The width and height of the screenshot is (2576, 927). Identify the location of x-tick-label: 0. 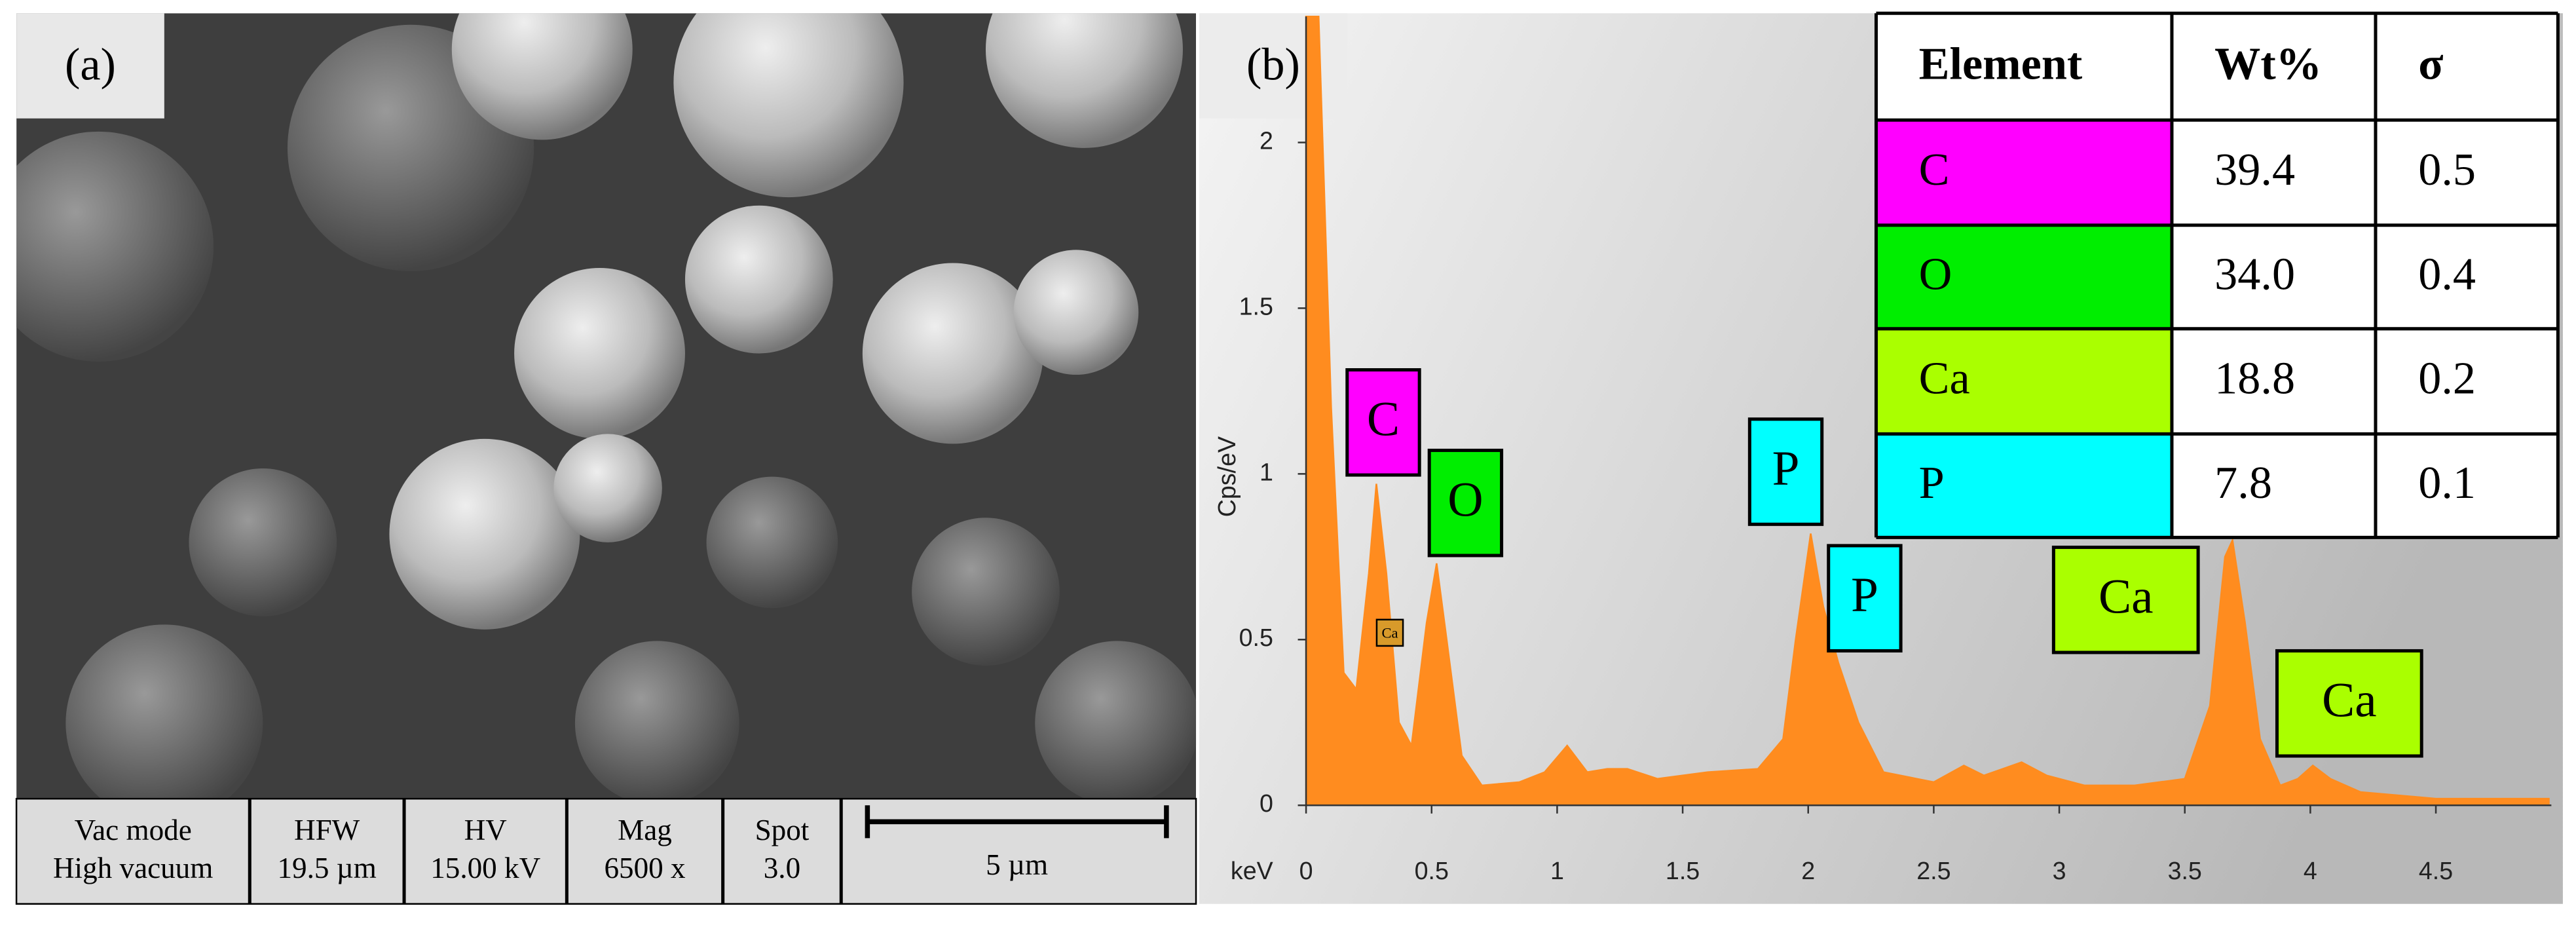
(1306, 870).